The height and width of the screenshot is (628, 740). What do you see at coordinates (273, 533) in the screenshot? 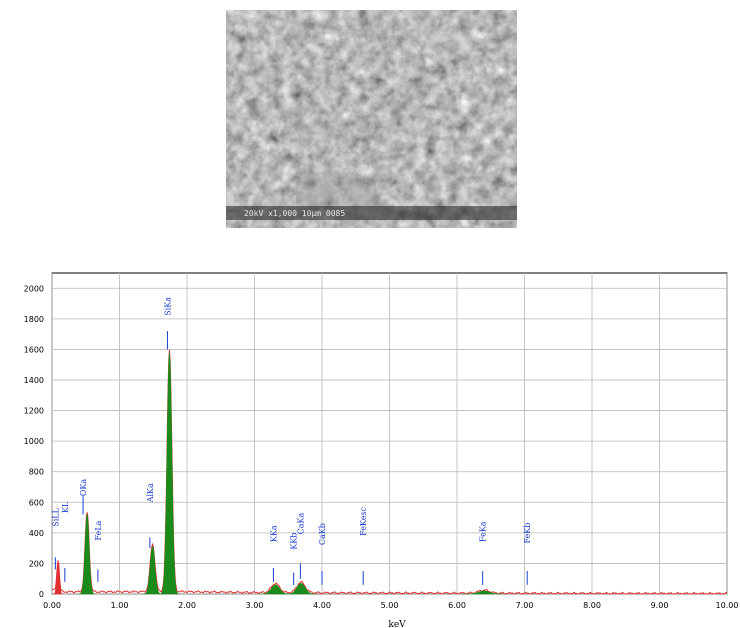
I see `peak-label: KKa` at bounding box center [273, 533].